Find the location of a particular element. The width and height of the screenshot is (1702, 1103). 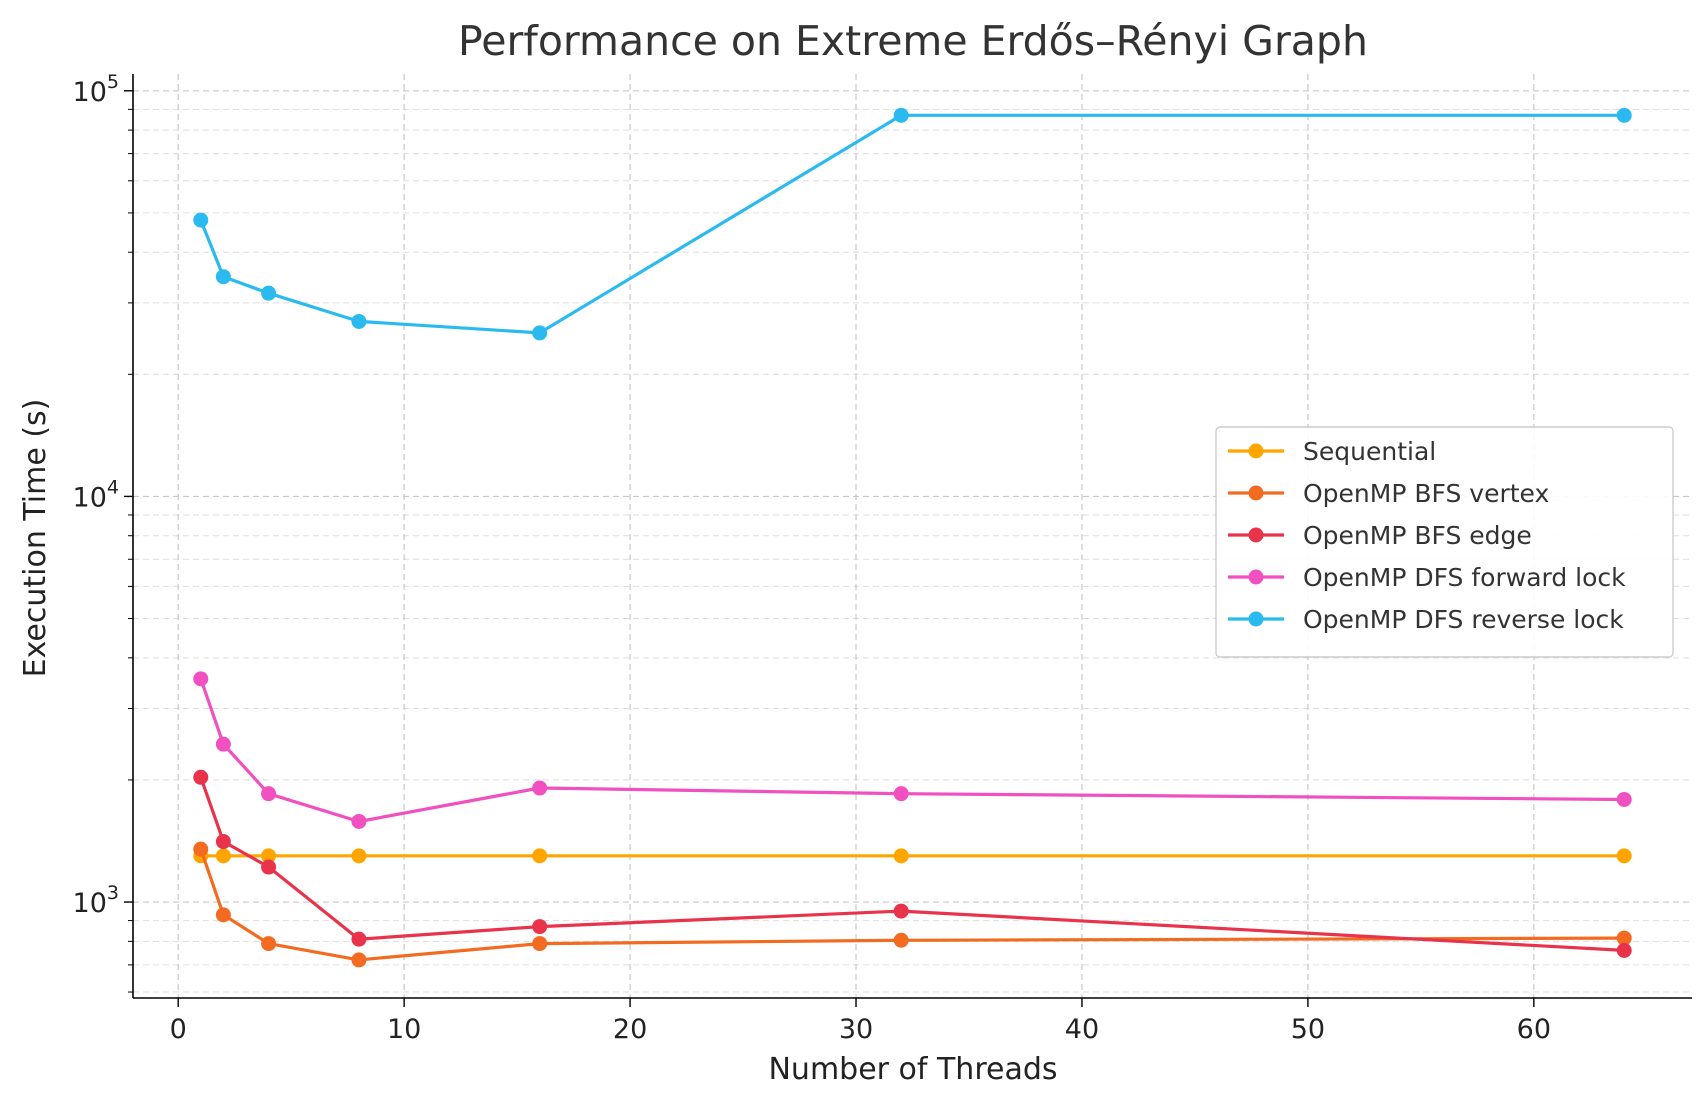

legend-item: OpenMP DFS reverse lock is located at coordinates (1426, 619).